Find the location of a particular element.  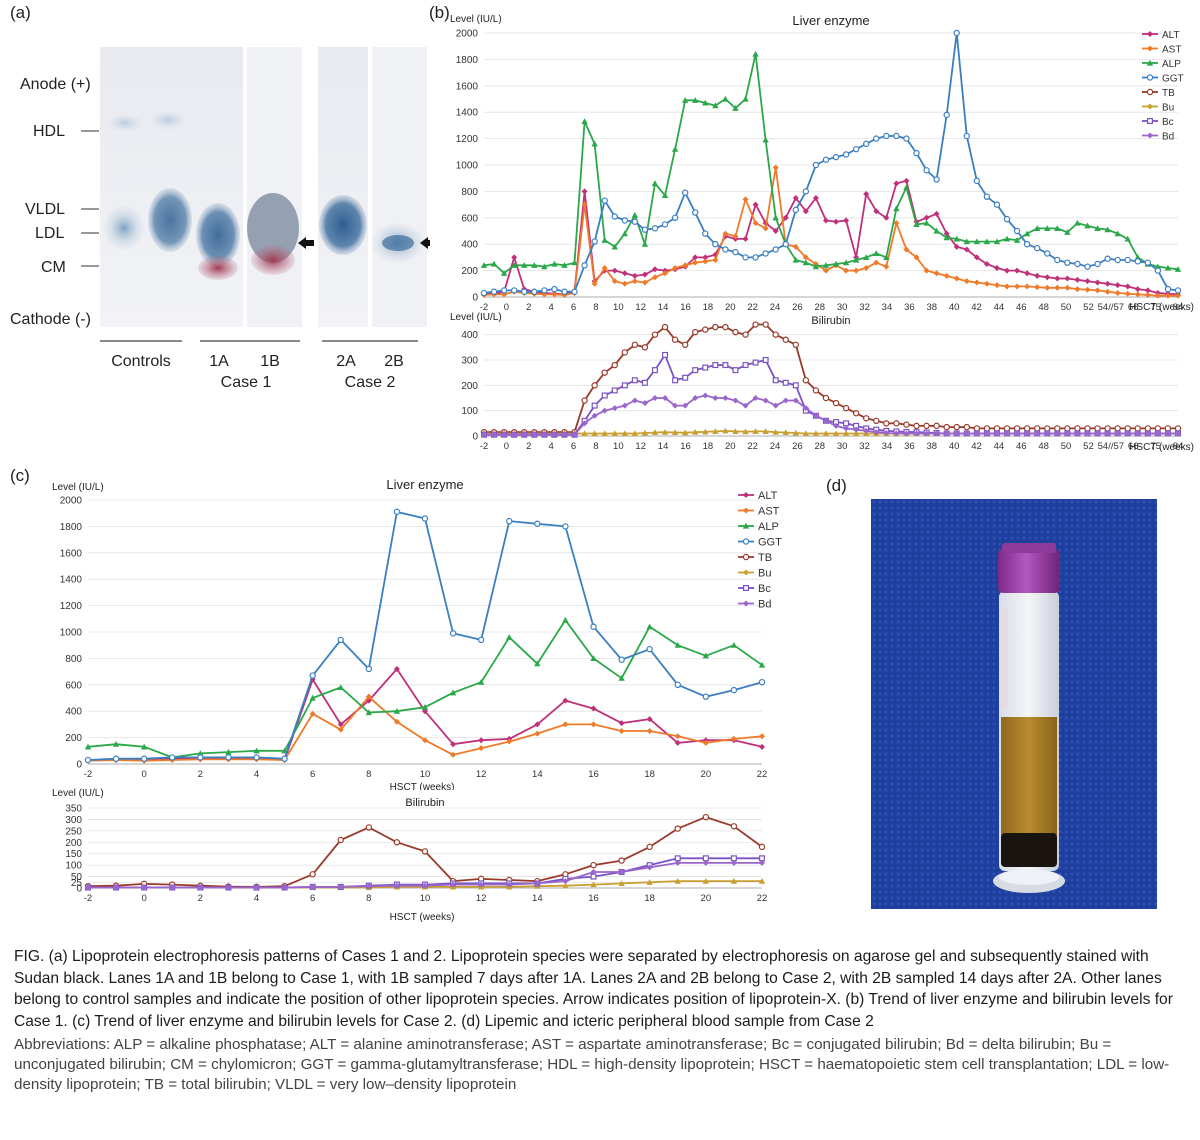

cm-label: CM is located at coordinates (53, 267).